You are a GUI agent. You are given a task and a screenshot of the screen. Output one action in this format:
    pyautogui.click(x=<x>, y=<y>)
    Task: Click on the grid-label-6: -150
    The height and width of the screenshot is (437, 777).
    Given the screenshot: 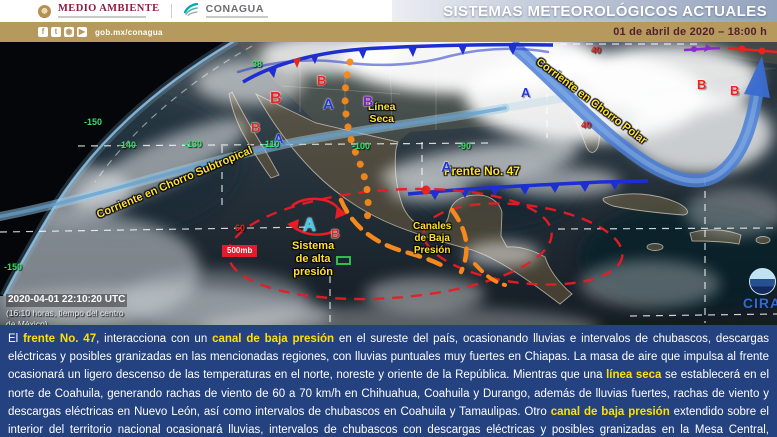 What is the action you would take?
    pyautogui.click(x=13, y=267)
    